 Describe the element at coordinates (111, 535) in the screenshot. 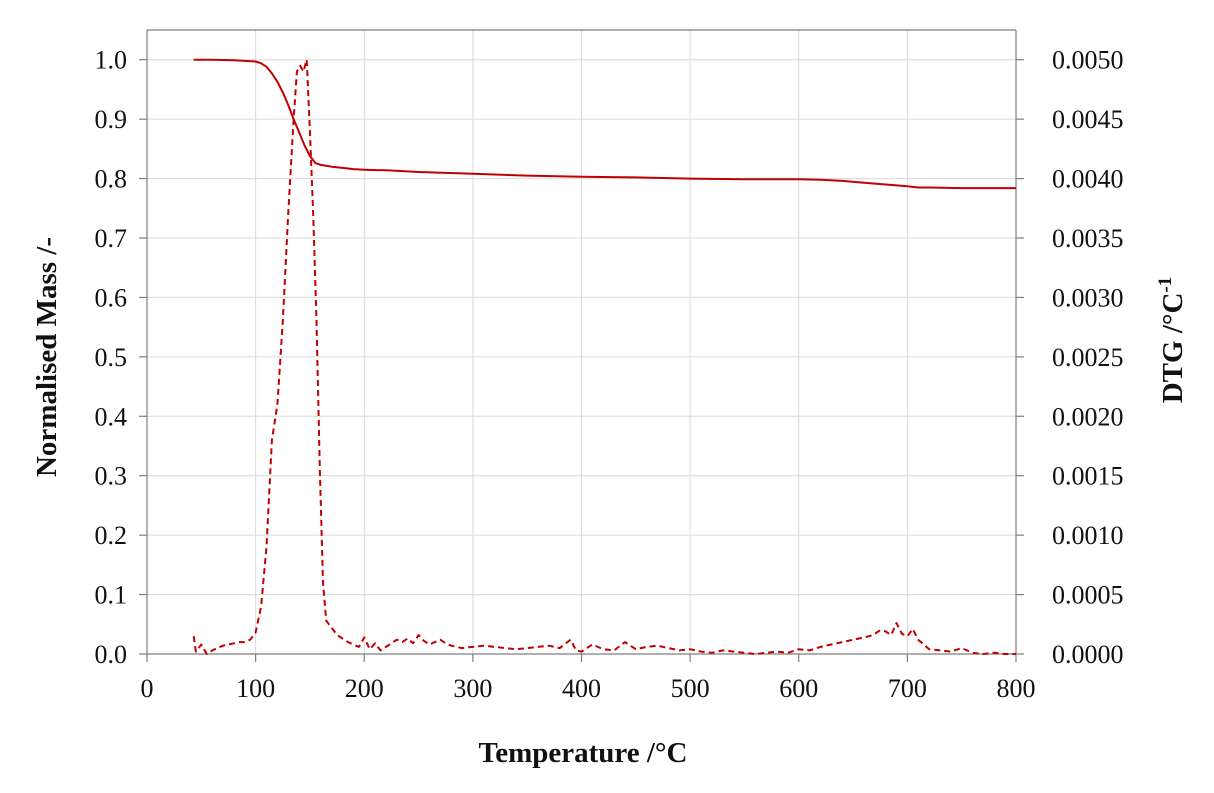

I see `y-tick-label: 0.2` at that location.